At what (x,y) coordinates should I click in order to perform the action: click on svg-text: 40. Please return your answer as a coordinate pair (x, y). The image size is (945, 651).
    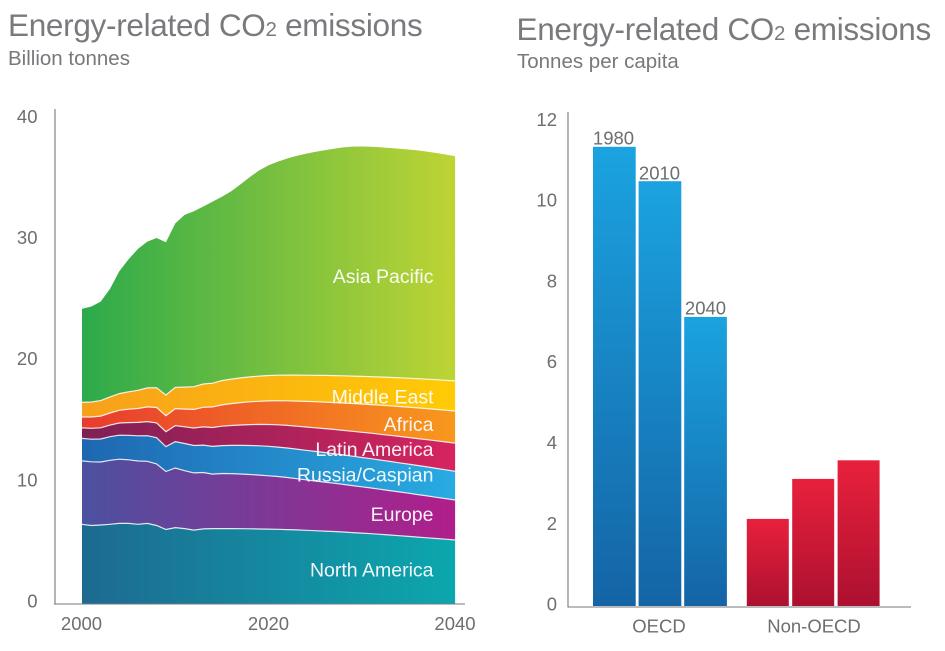
    Looking at the image, I should click on (27, 116).